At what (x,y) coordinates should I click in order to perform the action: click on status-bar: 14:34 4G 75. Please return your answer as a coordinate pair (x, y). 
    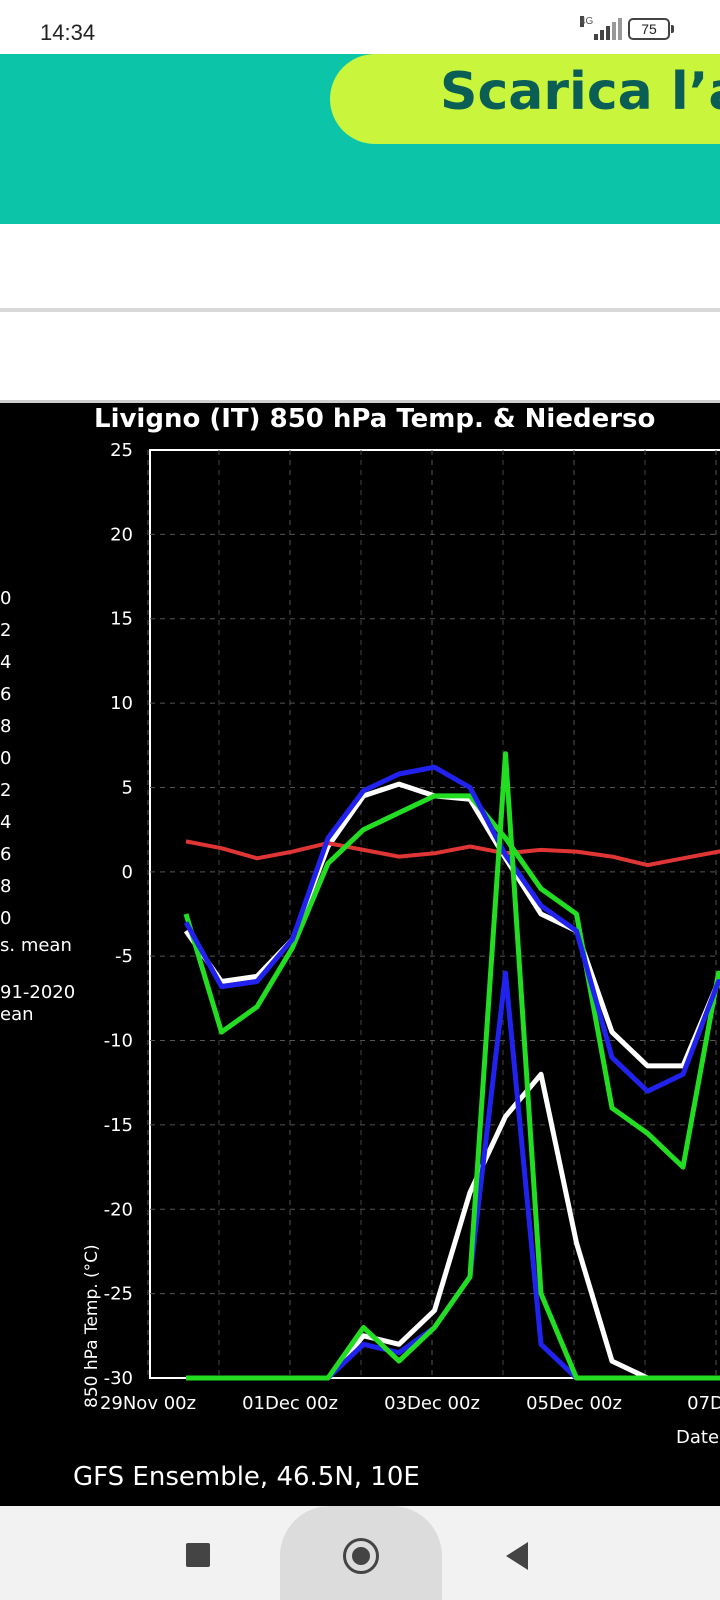
    Looking at the image, I should click on (360, 27).